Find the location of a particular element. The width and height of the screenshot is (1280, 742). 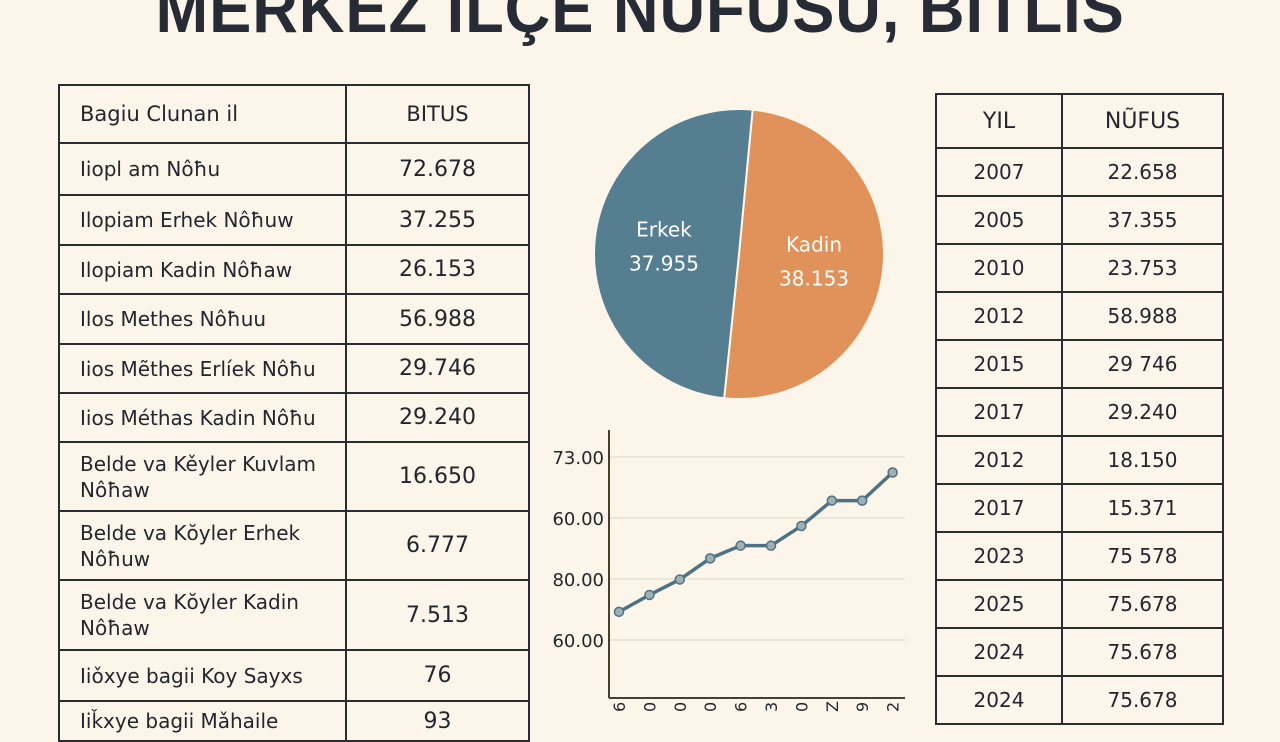

row-label: Belde va Kŏyler Erhek Nôħuw is located at coordinates (202, 545).